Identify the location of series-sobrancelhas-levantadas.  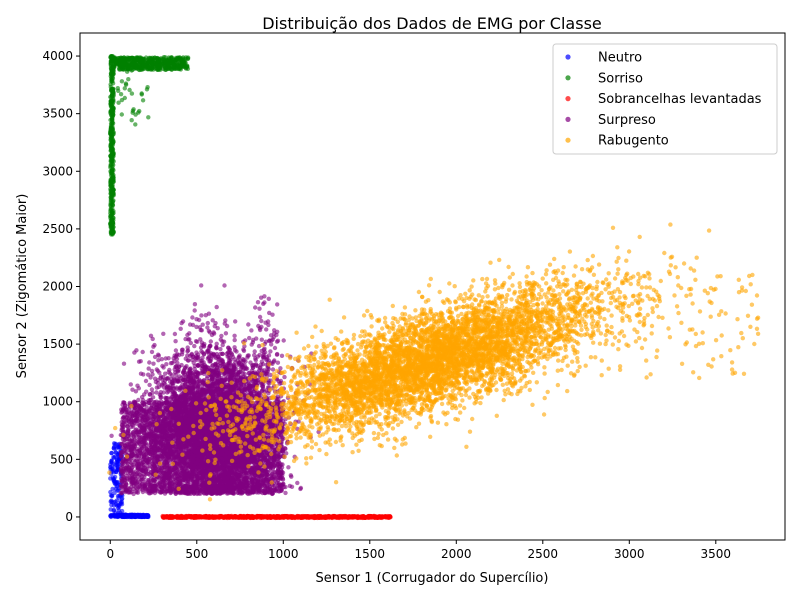
(276, 517).